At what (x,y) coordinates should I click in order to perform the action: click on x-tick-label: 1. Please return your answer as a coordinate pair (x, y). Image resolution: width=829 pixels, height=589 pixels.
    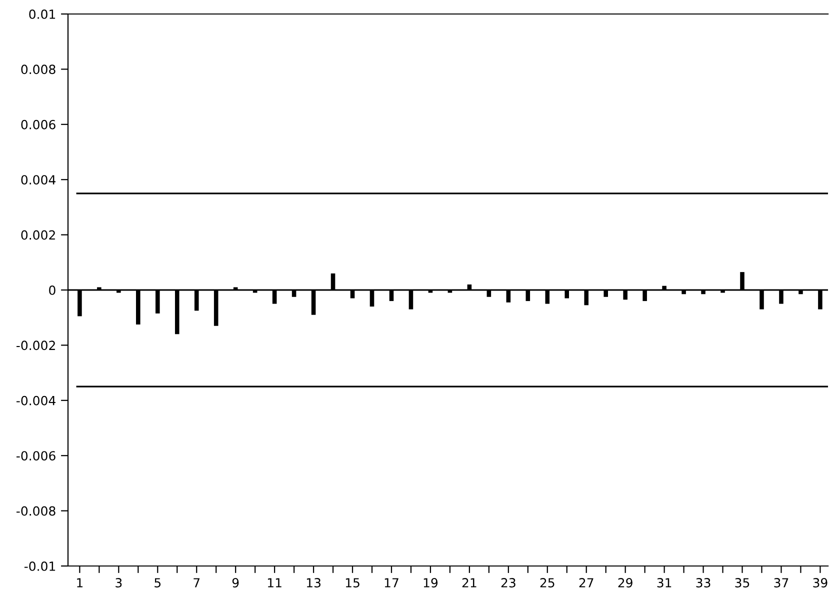
    Looking at the image, I should click on (80, 583).